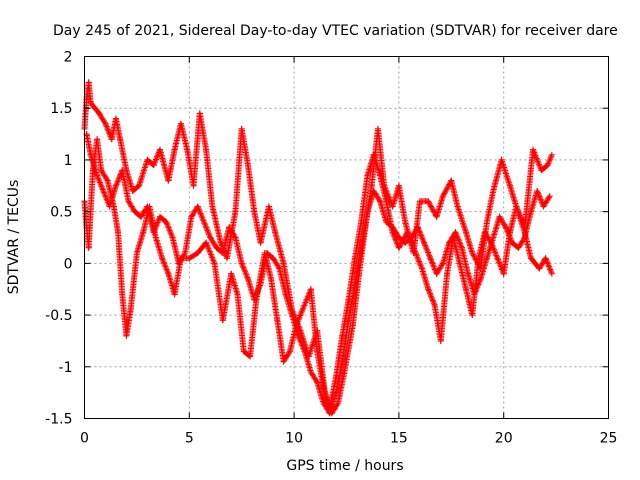 This screenshot has height=480, width=640. I want to click on y-tick-label: 2, so click(68, 58).